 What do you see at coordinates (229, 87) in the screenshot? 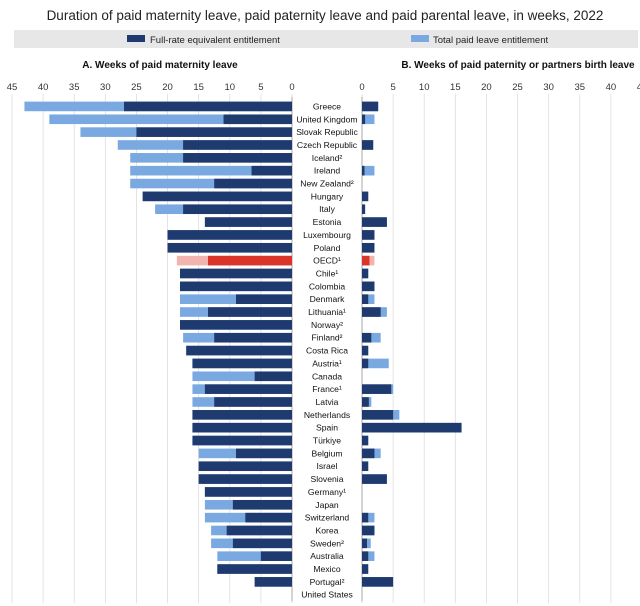
I see `panel-a-tick-label: 10` at bounding box center [229, 87].